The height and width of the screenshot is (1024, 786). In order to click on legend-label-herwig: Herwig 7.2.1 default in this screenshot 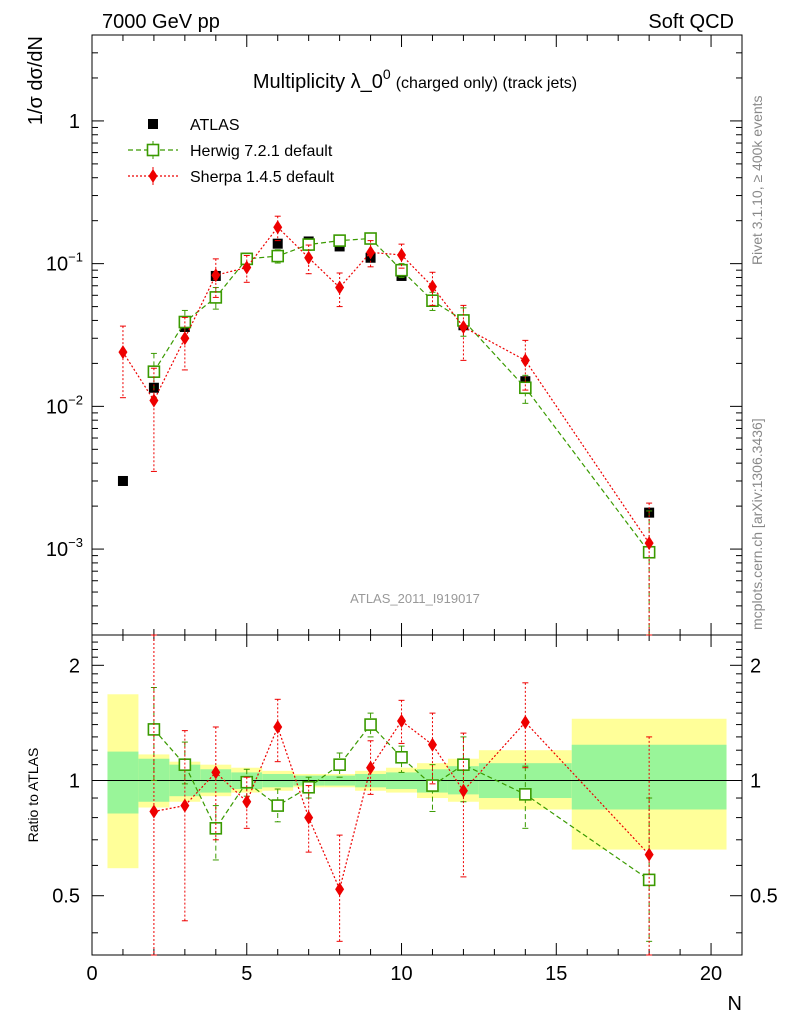, I will do `click(261, 151)`.